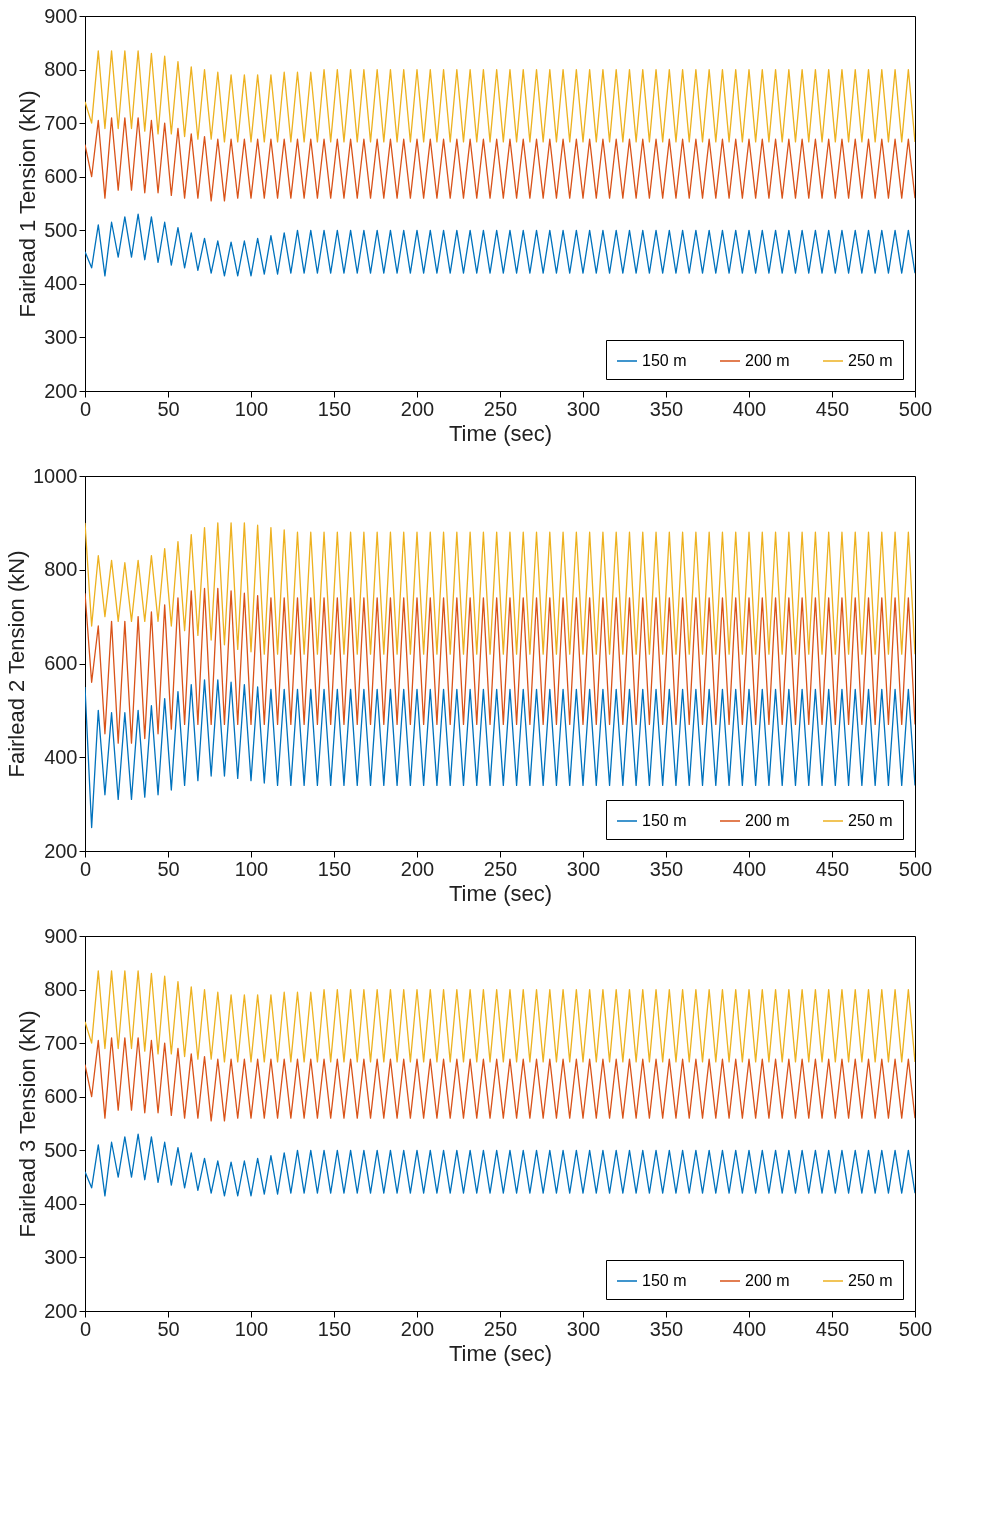  What do you see at coordinates (17, 664) in the screenshot?
I see `y-axis-title: Fairlead 2 Tension (kN)` at bounding box center [17, 664].